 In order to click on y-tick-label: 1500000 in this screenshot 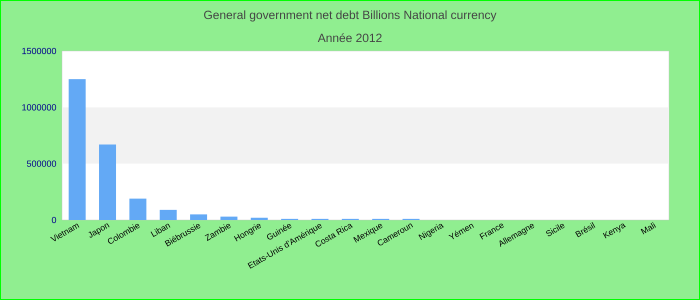, I will do `click(39, 51)`.